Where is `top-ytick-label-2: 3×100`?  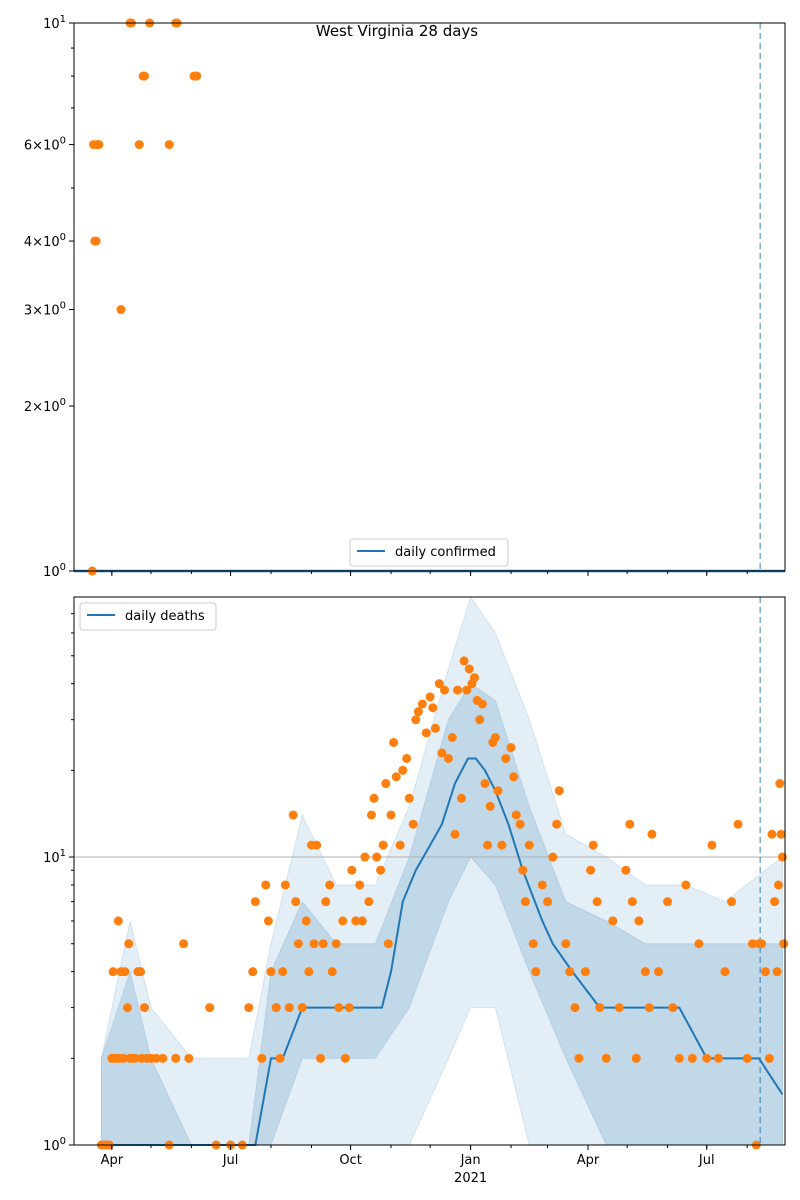
top-ytick-label-2: 3×100 is located at coordinates (45, 310).